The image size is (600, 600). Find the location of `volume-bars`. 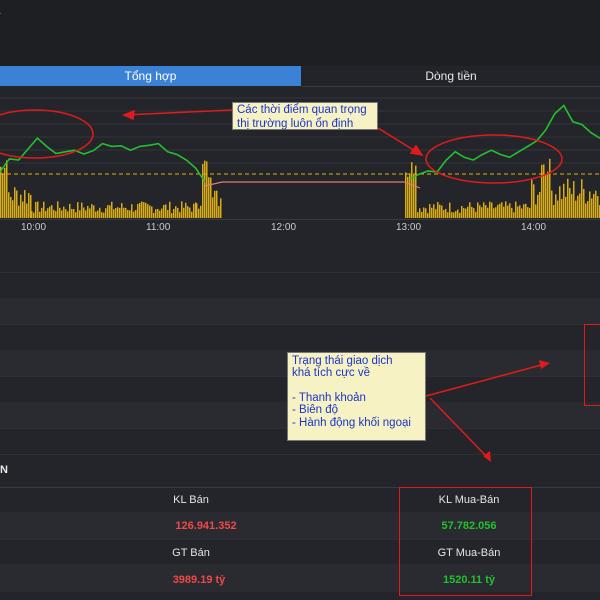

volume-bars is located at coordinates (300, 188).